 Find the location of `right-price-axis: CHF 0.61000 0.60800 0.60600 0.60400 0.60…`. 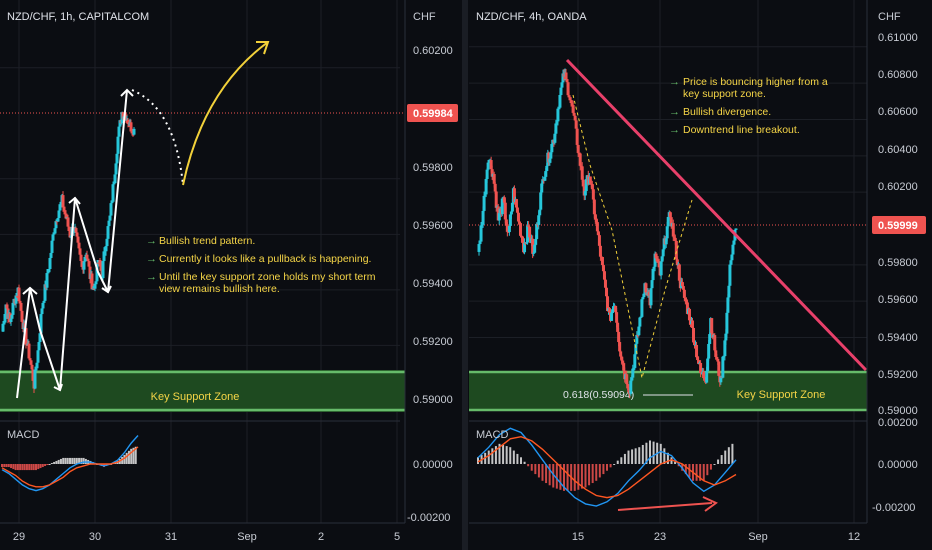

right-price-axis: CHF 0.61000 0.60800 0.60600 0.60400 0.60… is located at coordinates (896, 261).